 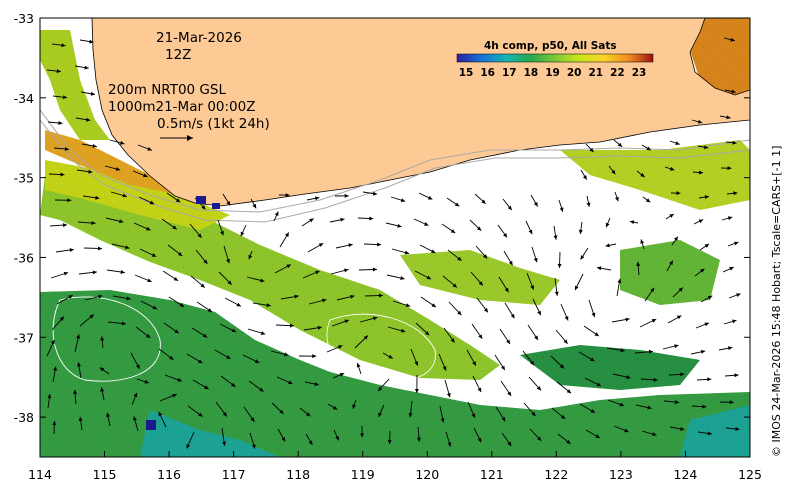 What do you see at coordinates (750, 474) in the screenshot?
I see `x-tick-label: 125` at bounding box center [750, 474].